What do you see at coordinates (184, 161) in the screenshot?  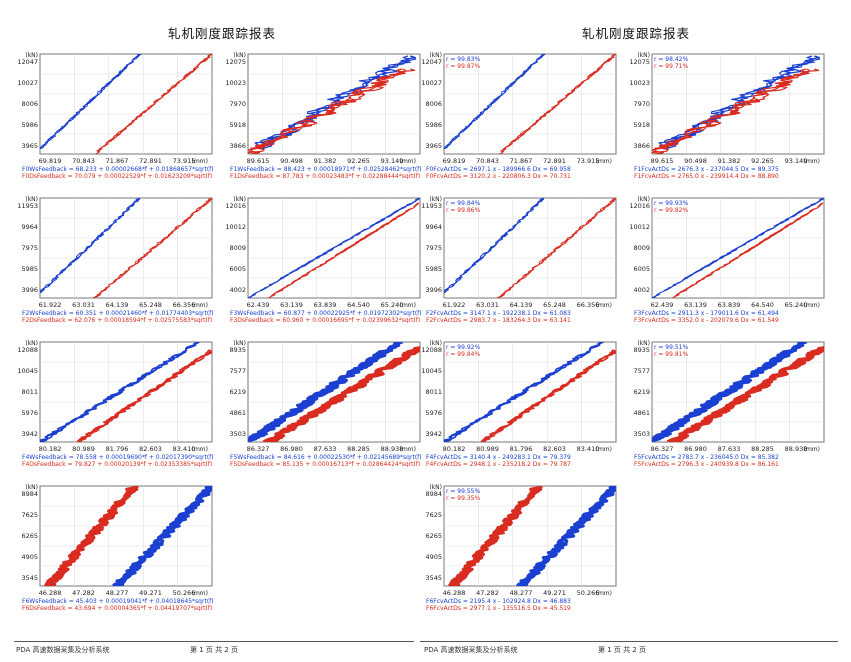 I see `x-tick-label: 73.915` at bounding box center [184, 161].